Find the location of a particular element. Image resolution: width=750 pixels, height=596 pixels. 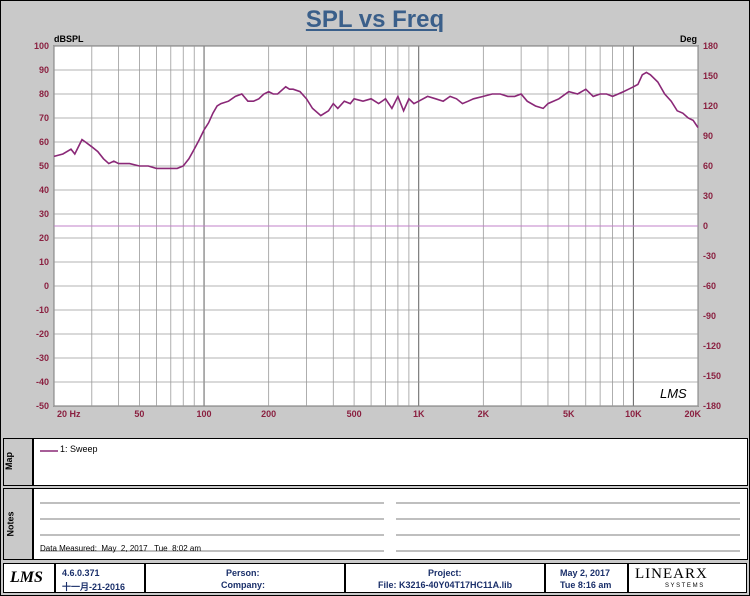

footer-version-cell: 4.6.0.371 十一月-21-2016 is located at coordinates (100, 578).